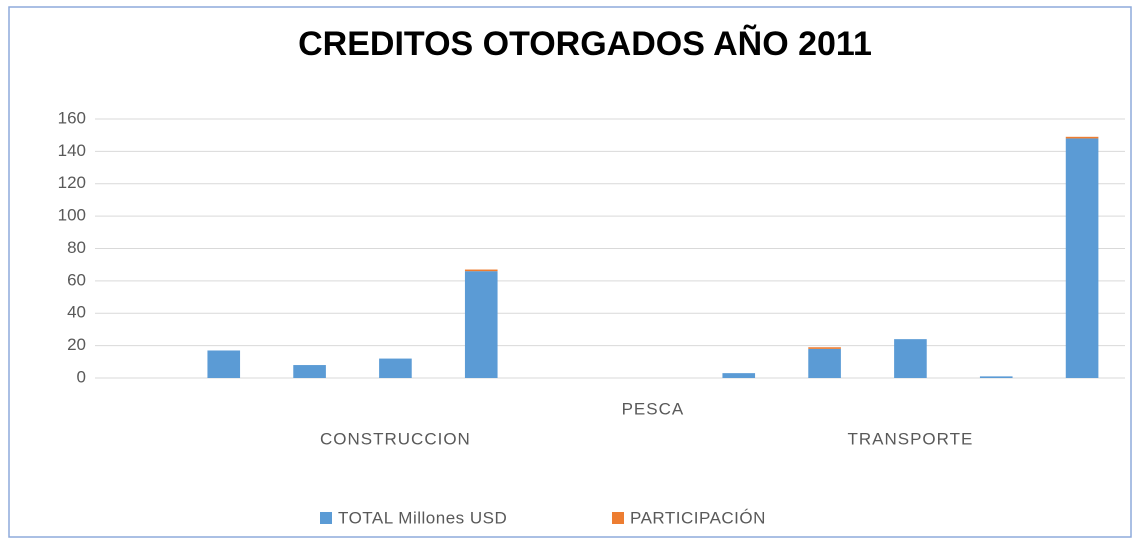 Image resolution: width=1133 pixels, height=538 pixels. I want to click on x-tick-label: PESCA, so click(653, 408).